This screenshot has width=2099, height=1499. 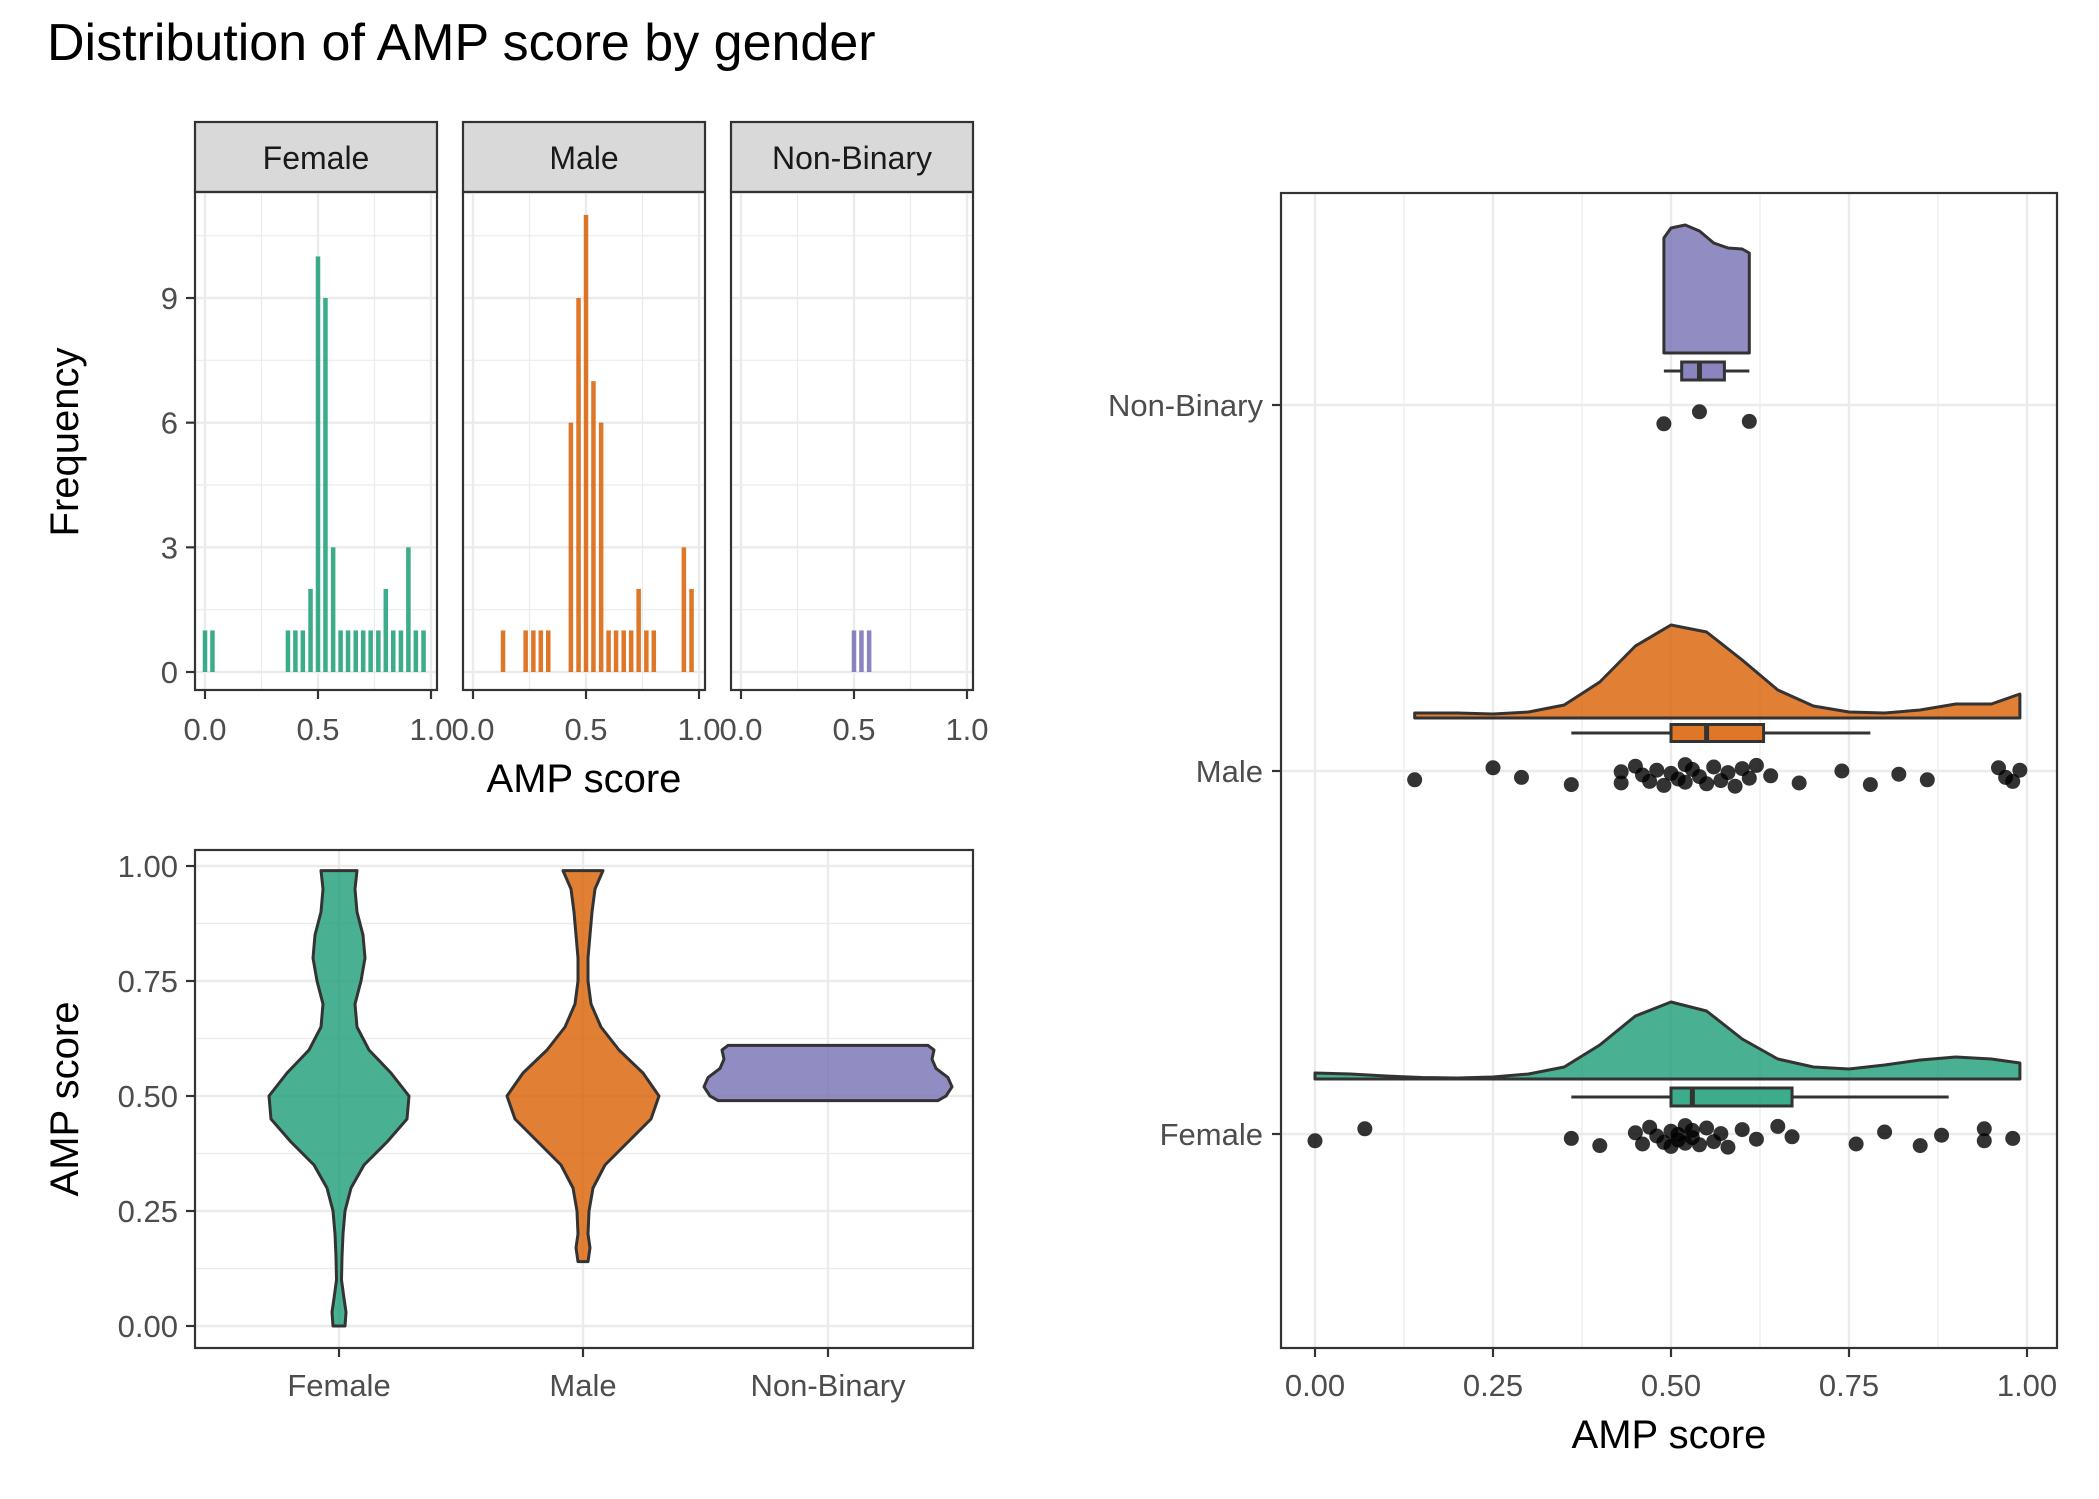 What do you see at coordinates (430, 729) in the screenshot?
I see `x-tick-label: 1.0` at bounding box center [430, 729].